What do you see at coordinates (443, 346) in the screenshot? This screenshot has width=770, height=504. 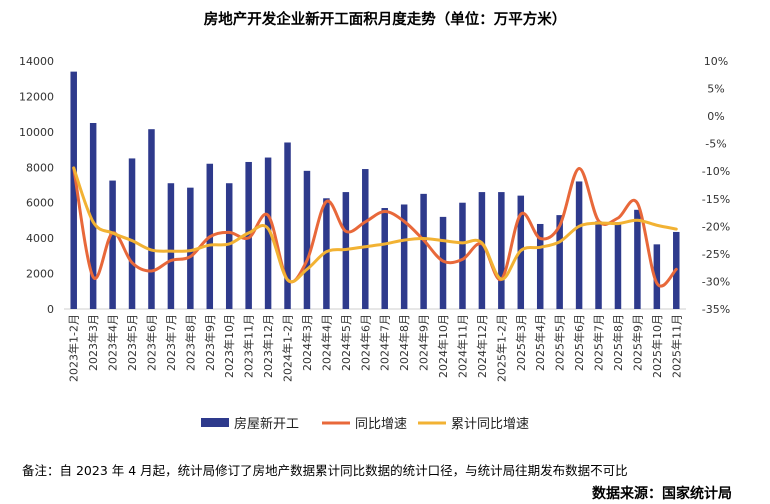 I see `x-axis-tick: 2024年10月` at bounding box center [443, 346].